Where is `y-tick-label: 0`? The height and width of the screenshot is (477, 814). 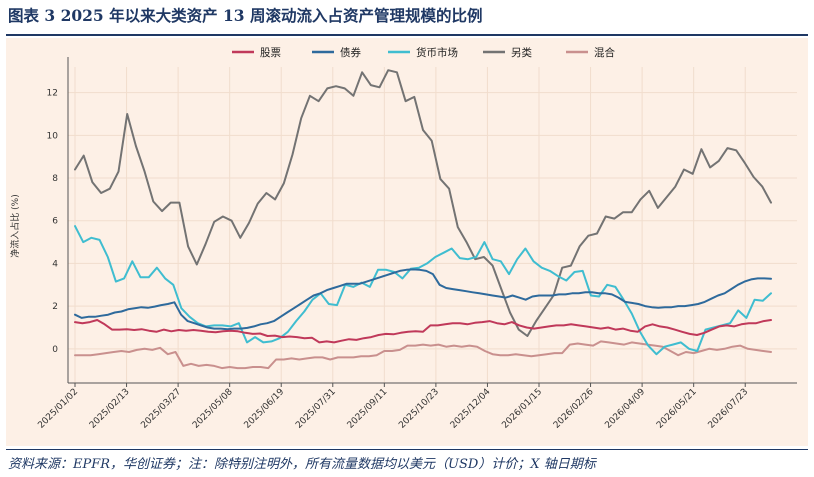 y-tick-label: 0 is located at coordinates (55, 350).